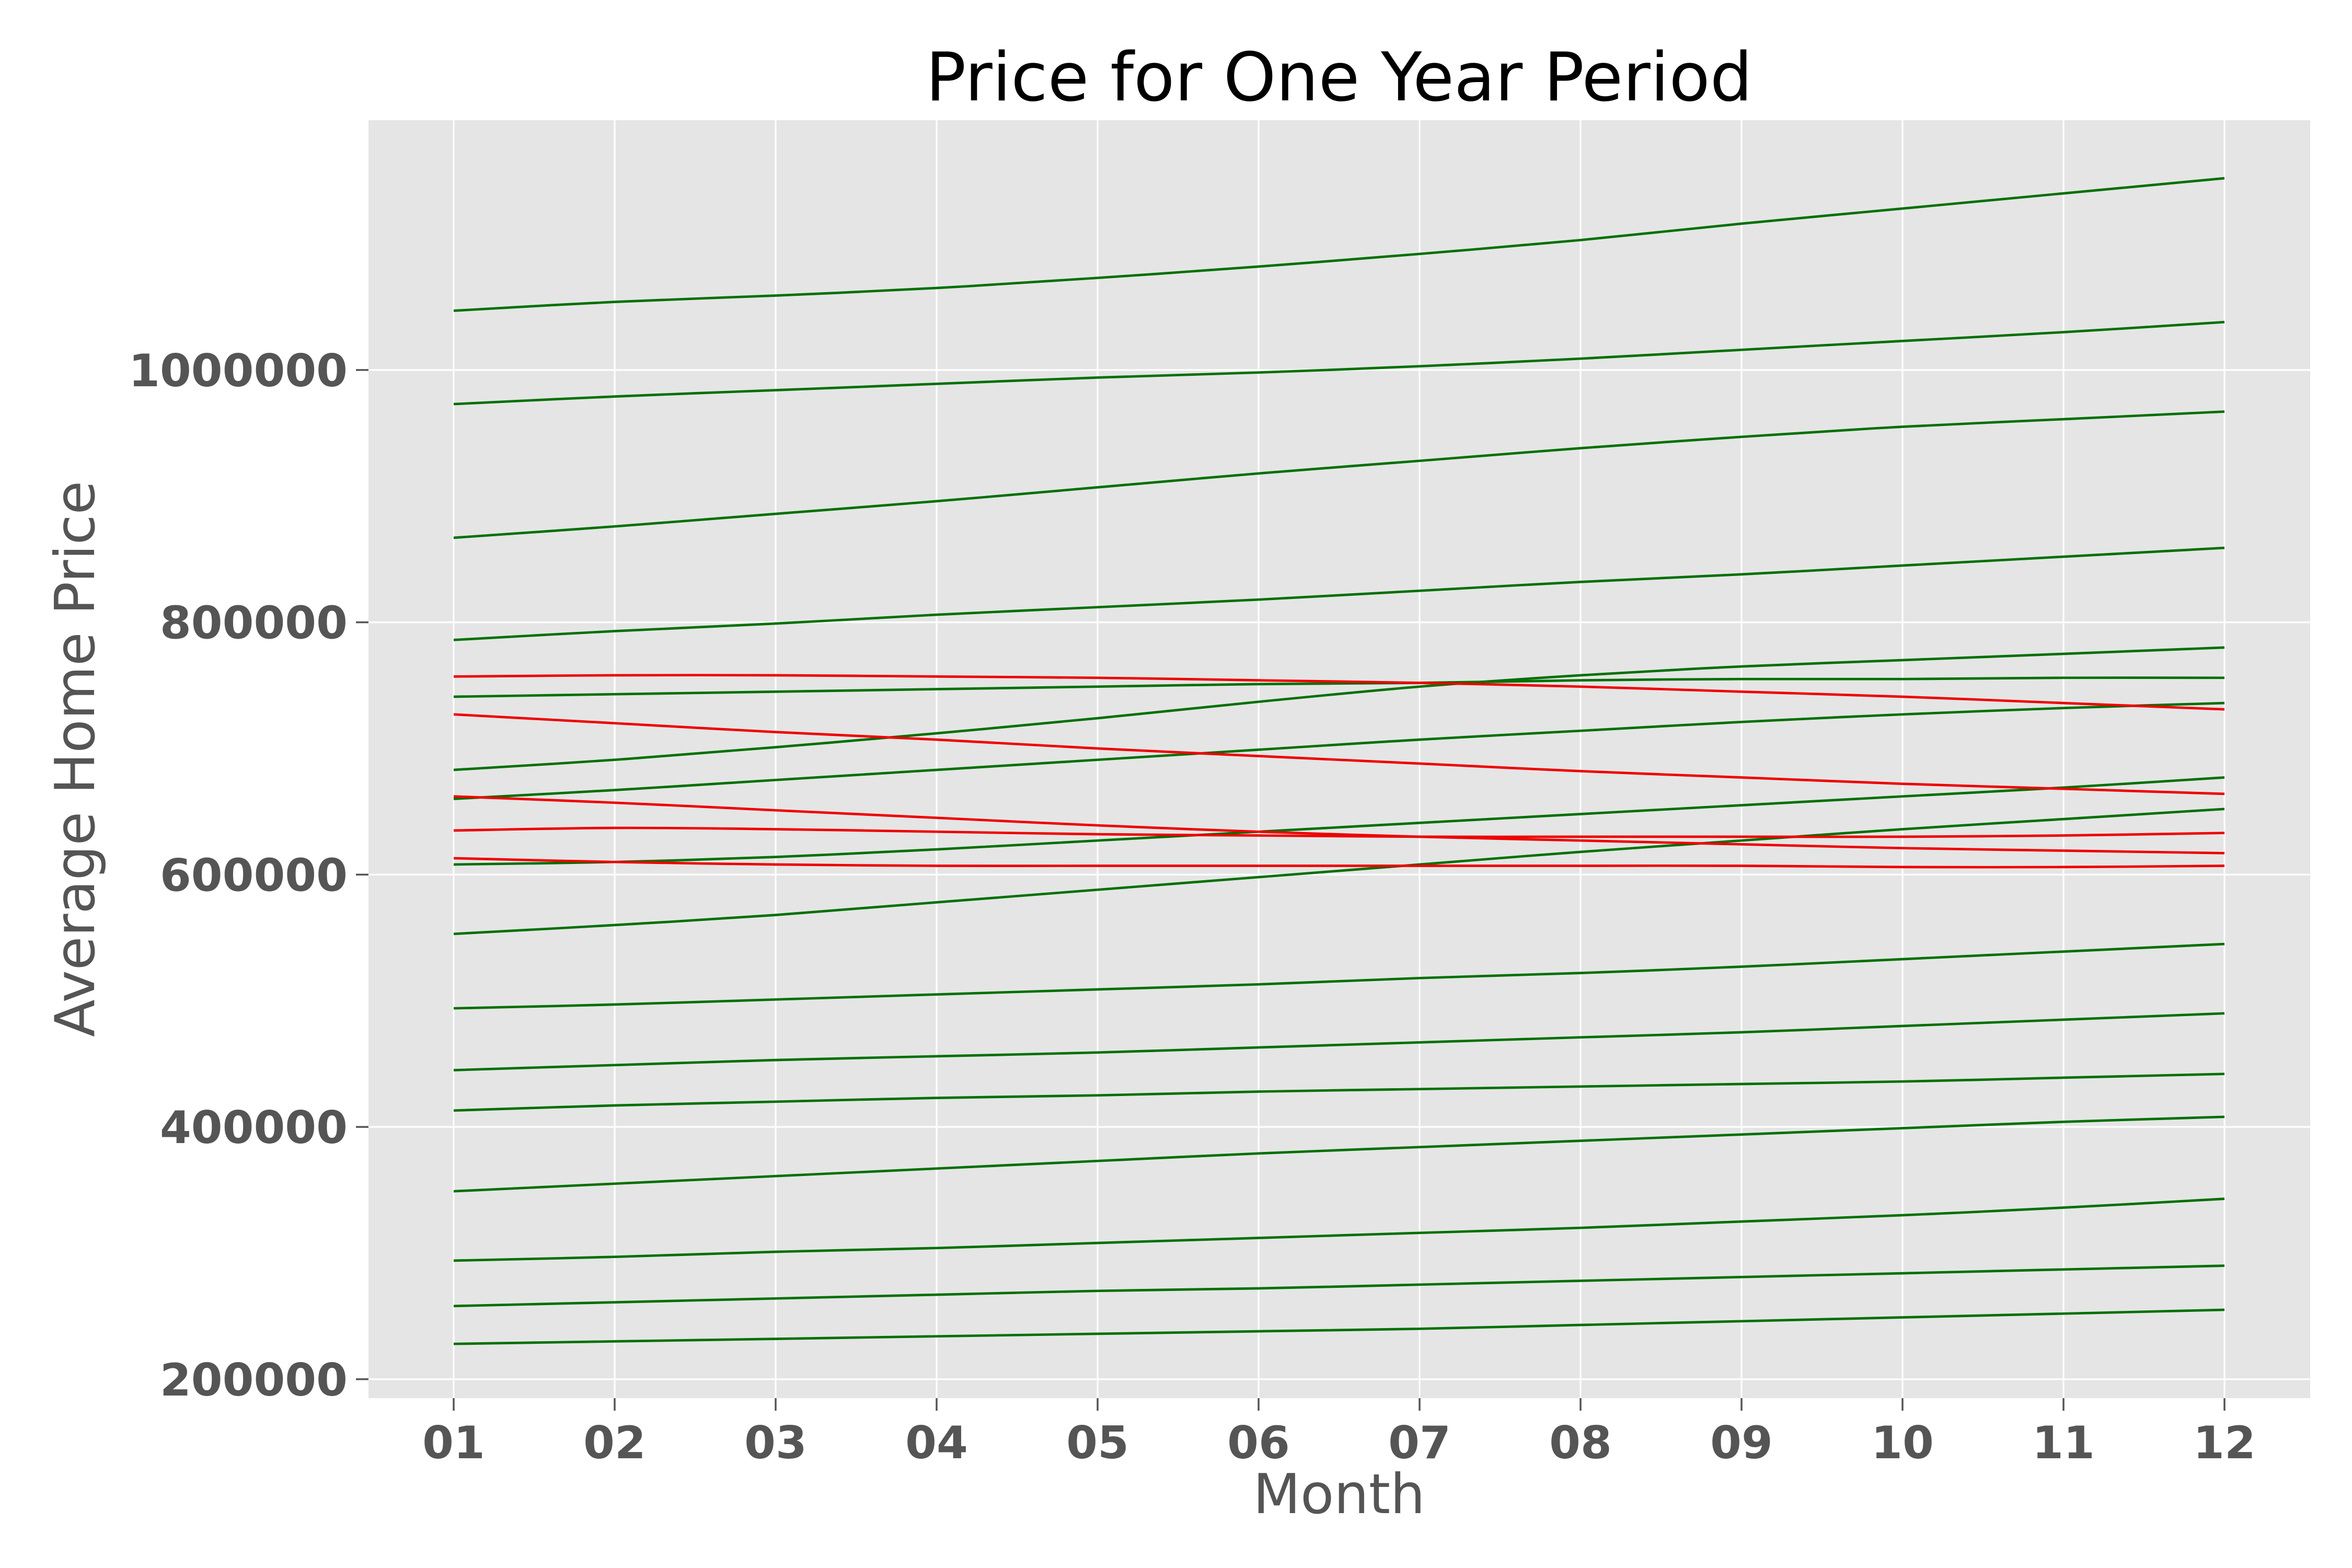 This screenshot has width=2352, height=1568. What do you see at coordinates (1258, 1443) in the screenshot?
I see `x-tick-label: 06` at bounding box center [1258, 1443].